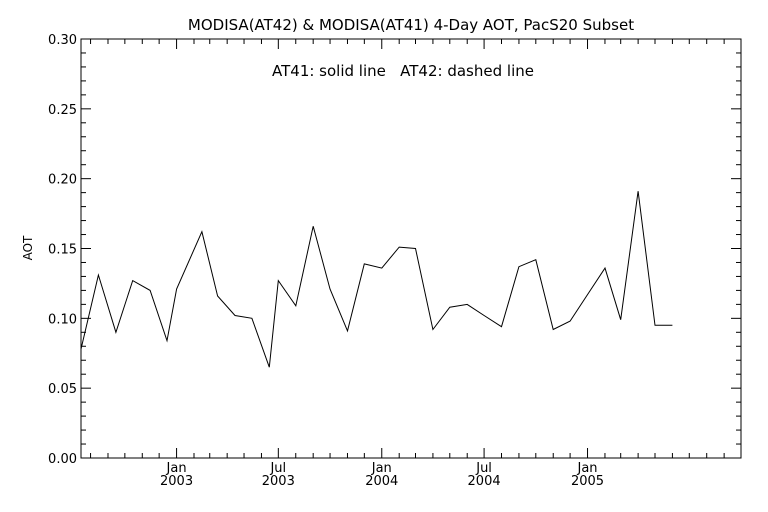 The height and width of the screenshot is (512, 768). I want to click on y-tick-label: 0.25, so click(62, 110).